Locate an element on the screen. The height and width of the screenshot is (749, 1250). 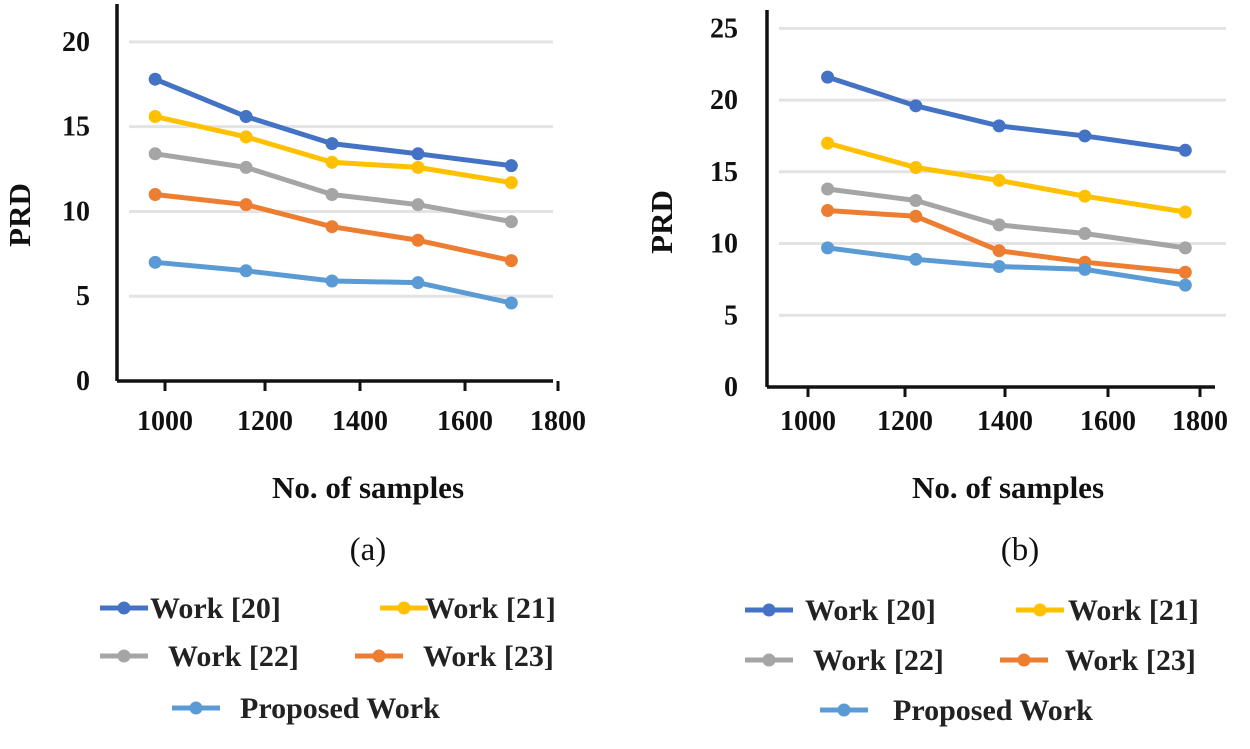
y-tick-label: 0 is located at coordinates (731, 387).